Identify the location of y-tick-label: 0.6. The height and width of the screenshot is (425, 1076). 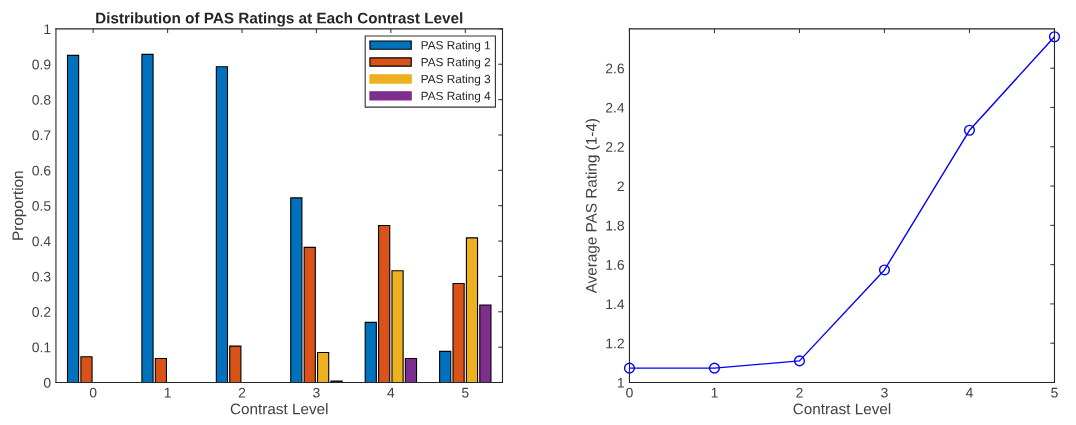
(41, 170).